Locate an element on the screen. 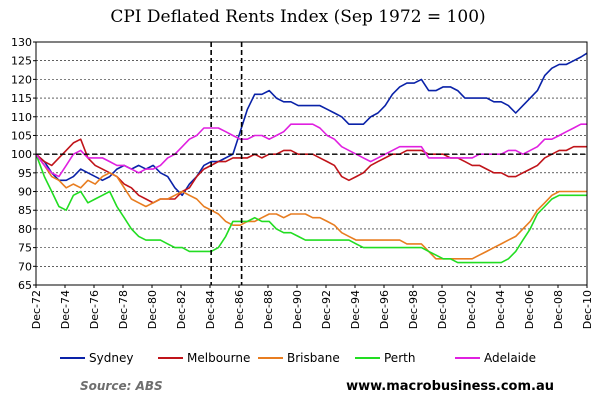  y-tick-label: 130 is located at coordinates (21, 42).